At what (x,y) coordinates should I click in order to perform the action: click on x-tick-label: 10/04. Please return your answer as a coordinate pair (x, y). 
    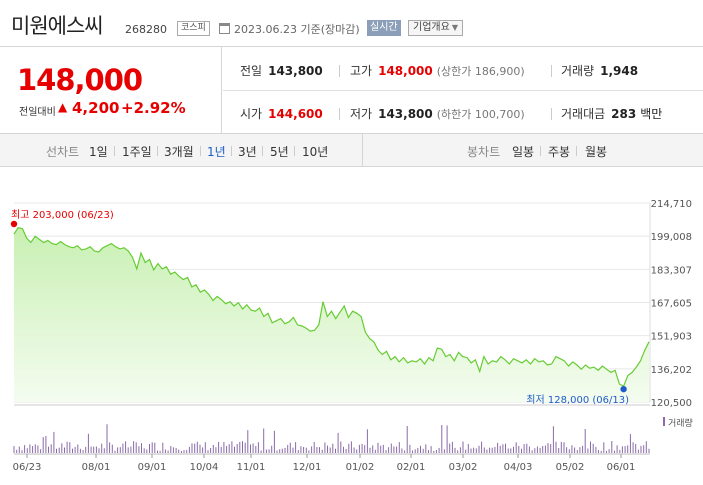
    Looking at the image, I should click on (204, 467).